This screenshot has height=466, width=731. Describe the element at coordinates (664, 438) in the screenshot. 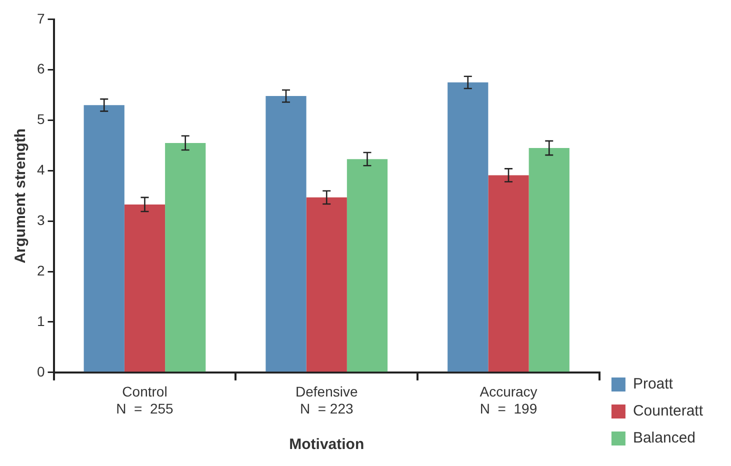

I see `legend-label: Balanced` at that location.